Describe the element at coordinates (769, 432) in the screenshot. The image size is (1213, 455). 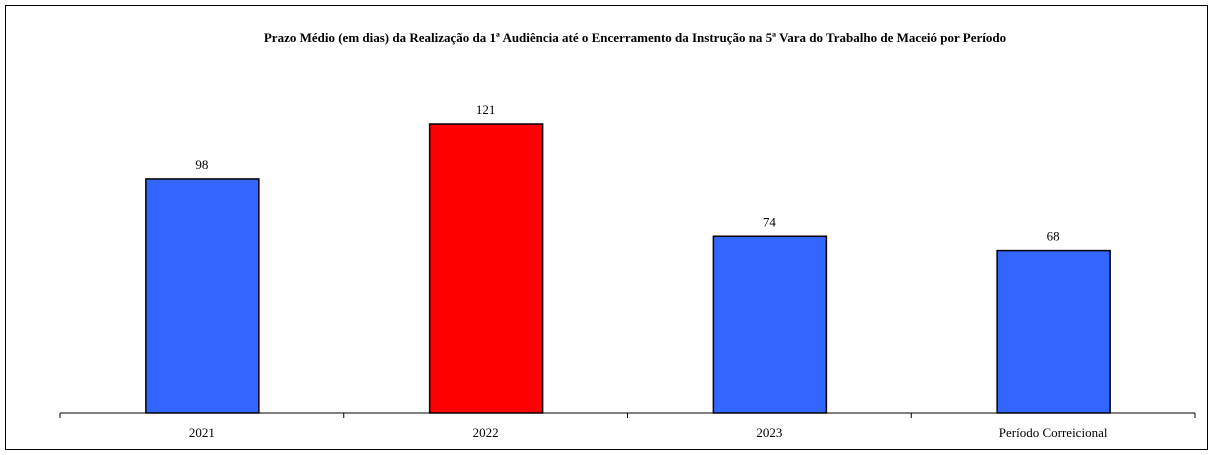
I see `x-tick-label: 2023` at that location.